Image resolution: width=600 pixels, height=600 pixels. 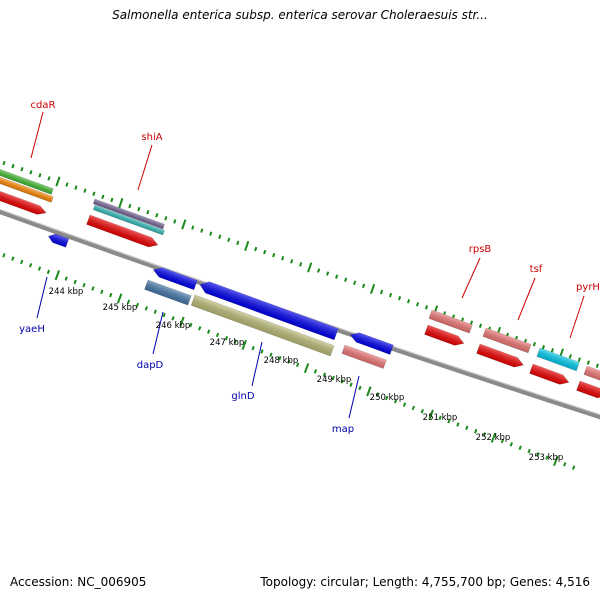 I want to click on next-feature-red, so click(x=588, y=390).